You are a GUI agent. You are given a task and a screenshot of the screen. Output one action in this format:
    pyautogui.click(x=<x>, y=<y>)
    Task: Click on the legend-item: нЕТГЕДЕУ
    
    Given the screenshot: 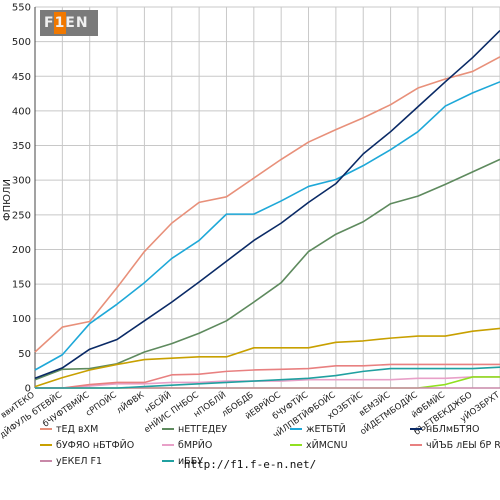 What is the action you would take?
    pyautogui.click(x=194, y=429)
    